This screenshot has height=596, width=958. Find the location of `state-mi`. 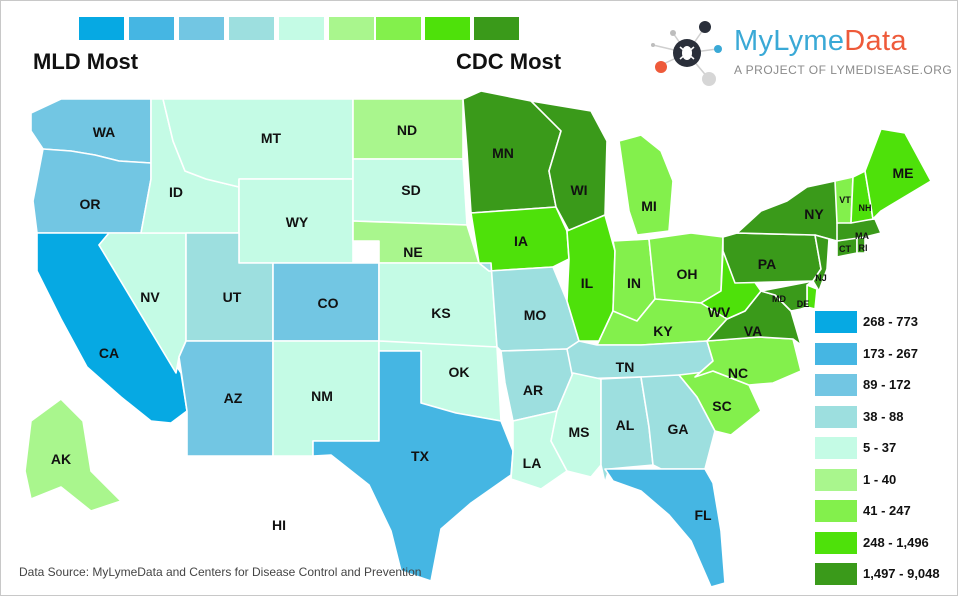

state-mi is located at coordinates (646, 185).